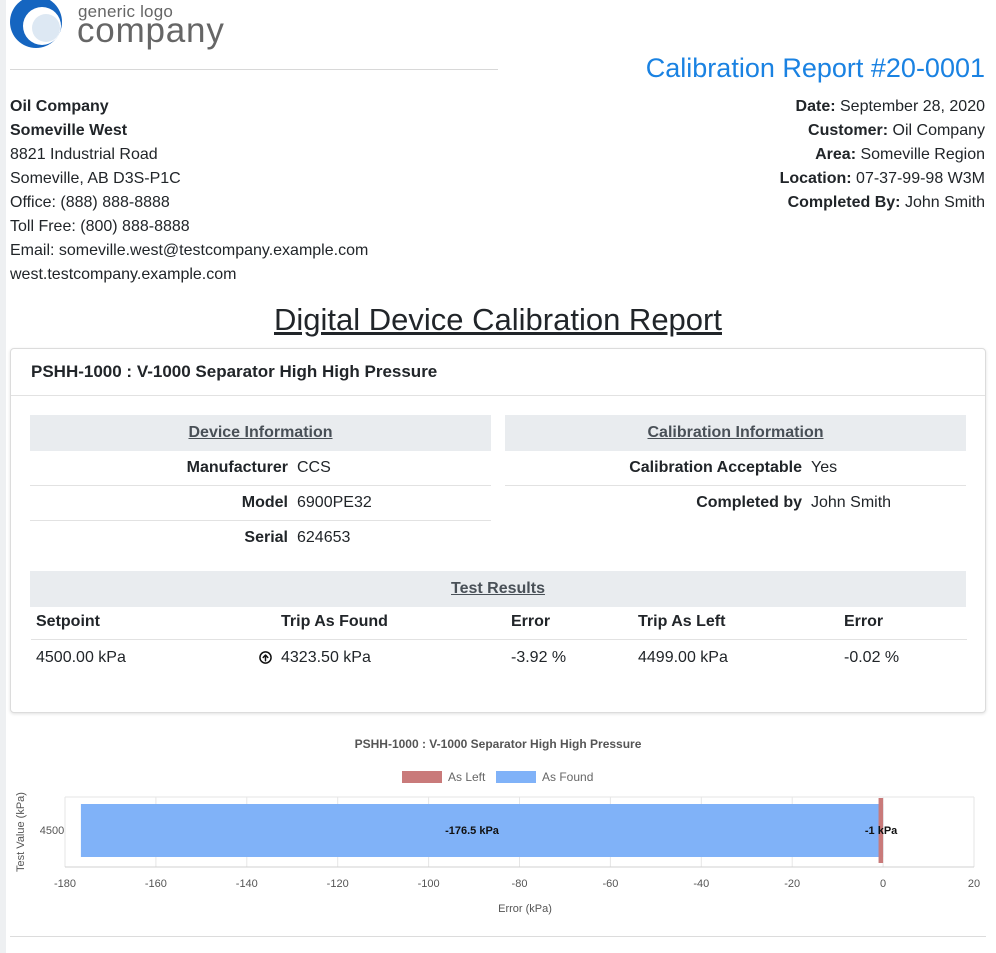 The width and height of the screenshot is (996, 953). Describe the element at coordinates (314, 467) in the screenshot. I see `device-info-value: CCS` at that location.